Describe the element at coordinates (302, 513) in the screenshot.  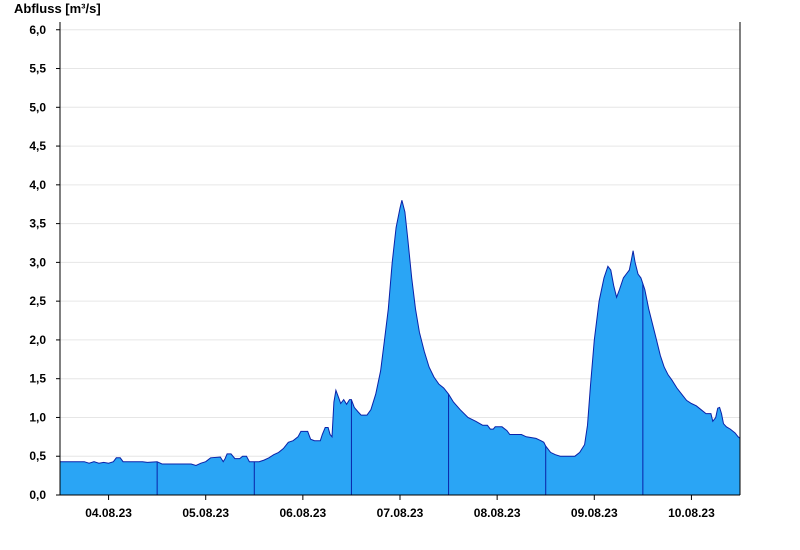
I see `x-tick-label: 06.08.23` at that location.